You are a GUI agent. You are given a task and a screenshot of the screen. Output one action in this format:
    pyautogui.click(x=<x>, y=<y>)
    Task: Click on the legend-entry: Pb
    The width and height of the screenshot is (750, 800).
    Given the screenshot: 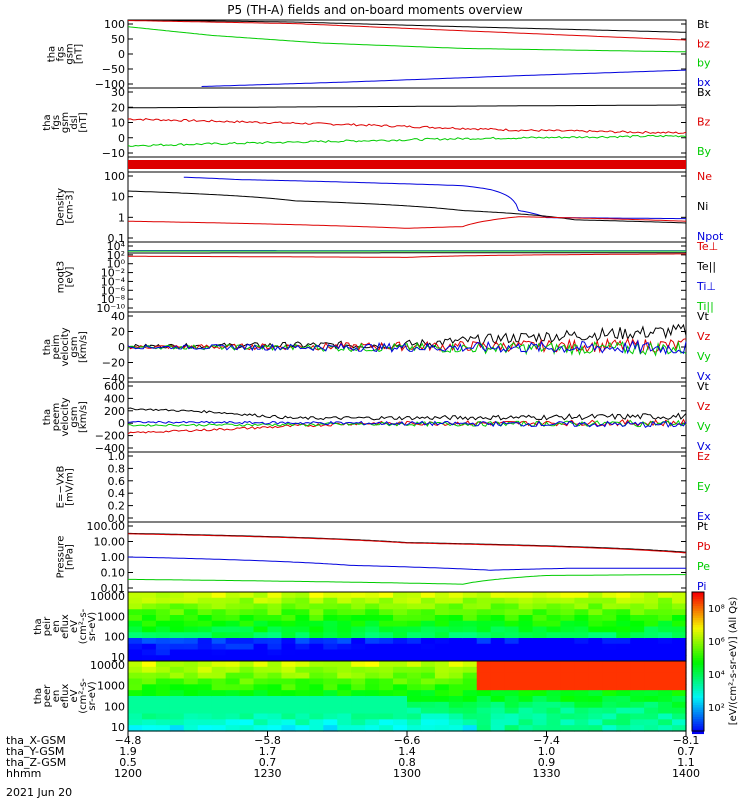 What is the action you would take?
    pyautogui.click(x=704, y=546)
    